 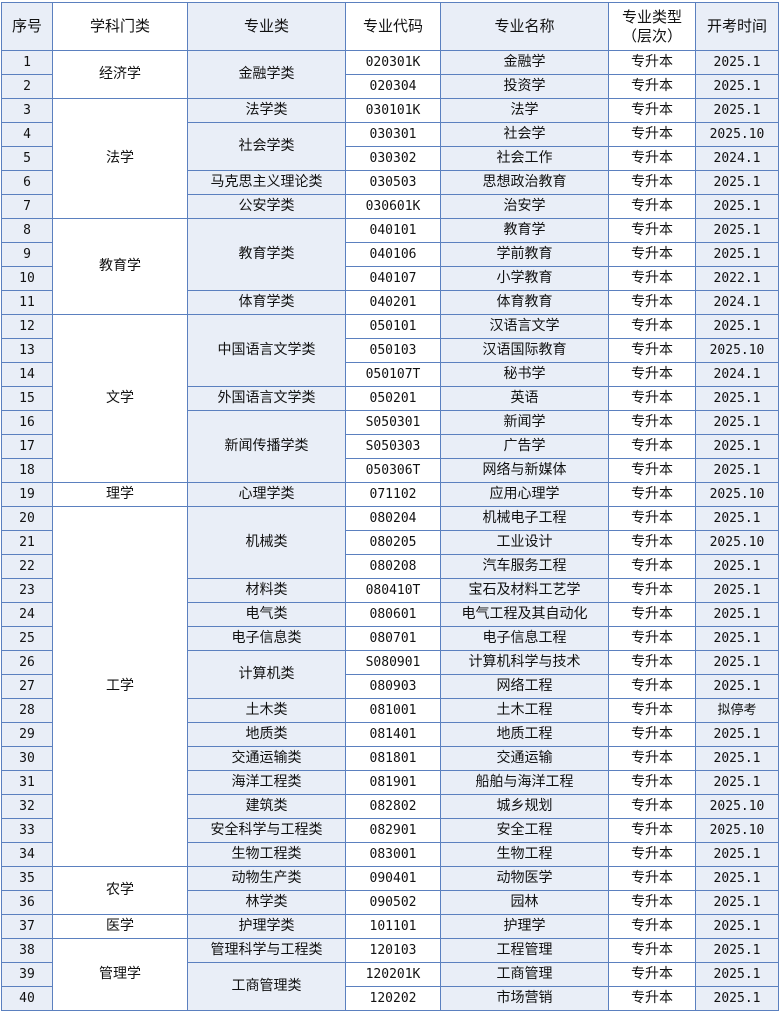 What do you see at coordinates (393, 590) in the screenshot?
I see `code-cell: 080410T` at bounding box center [393, 590].